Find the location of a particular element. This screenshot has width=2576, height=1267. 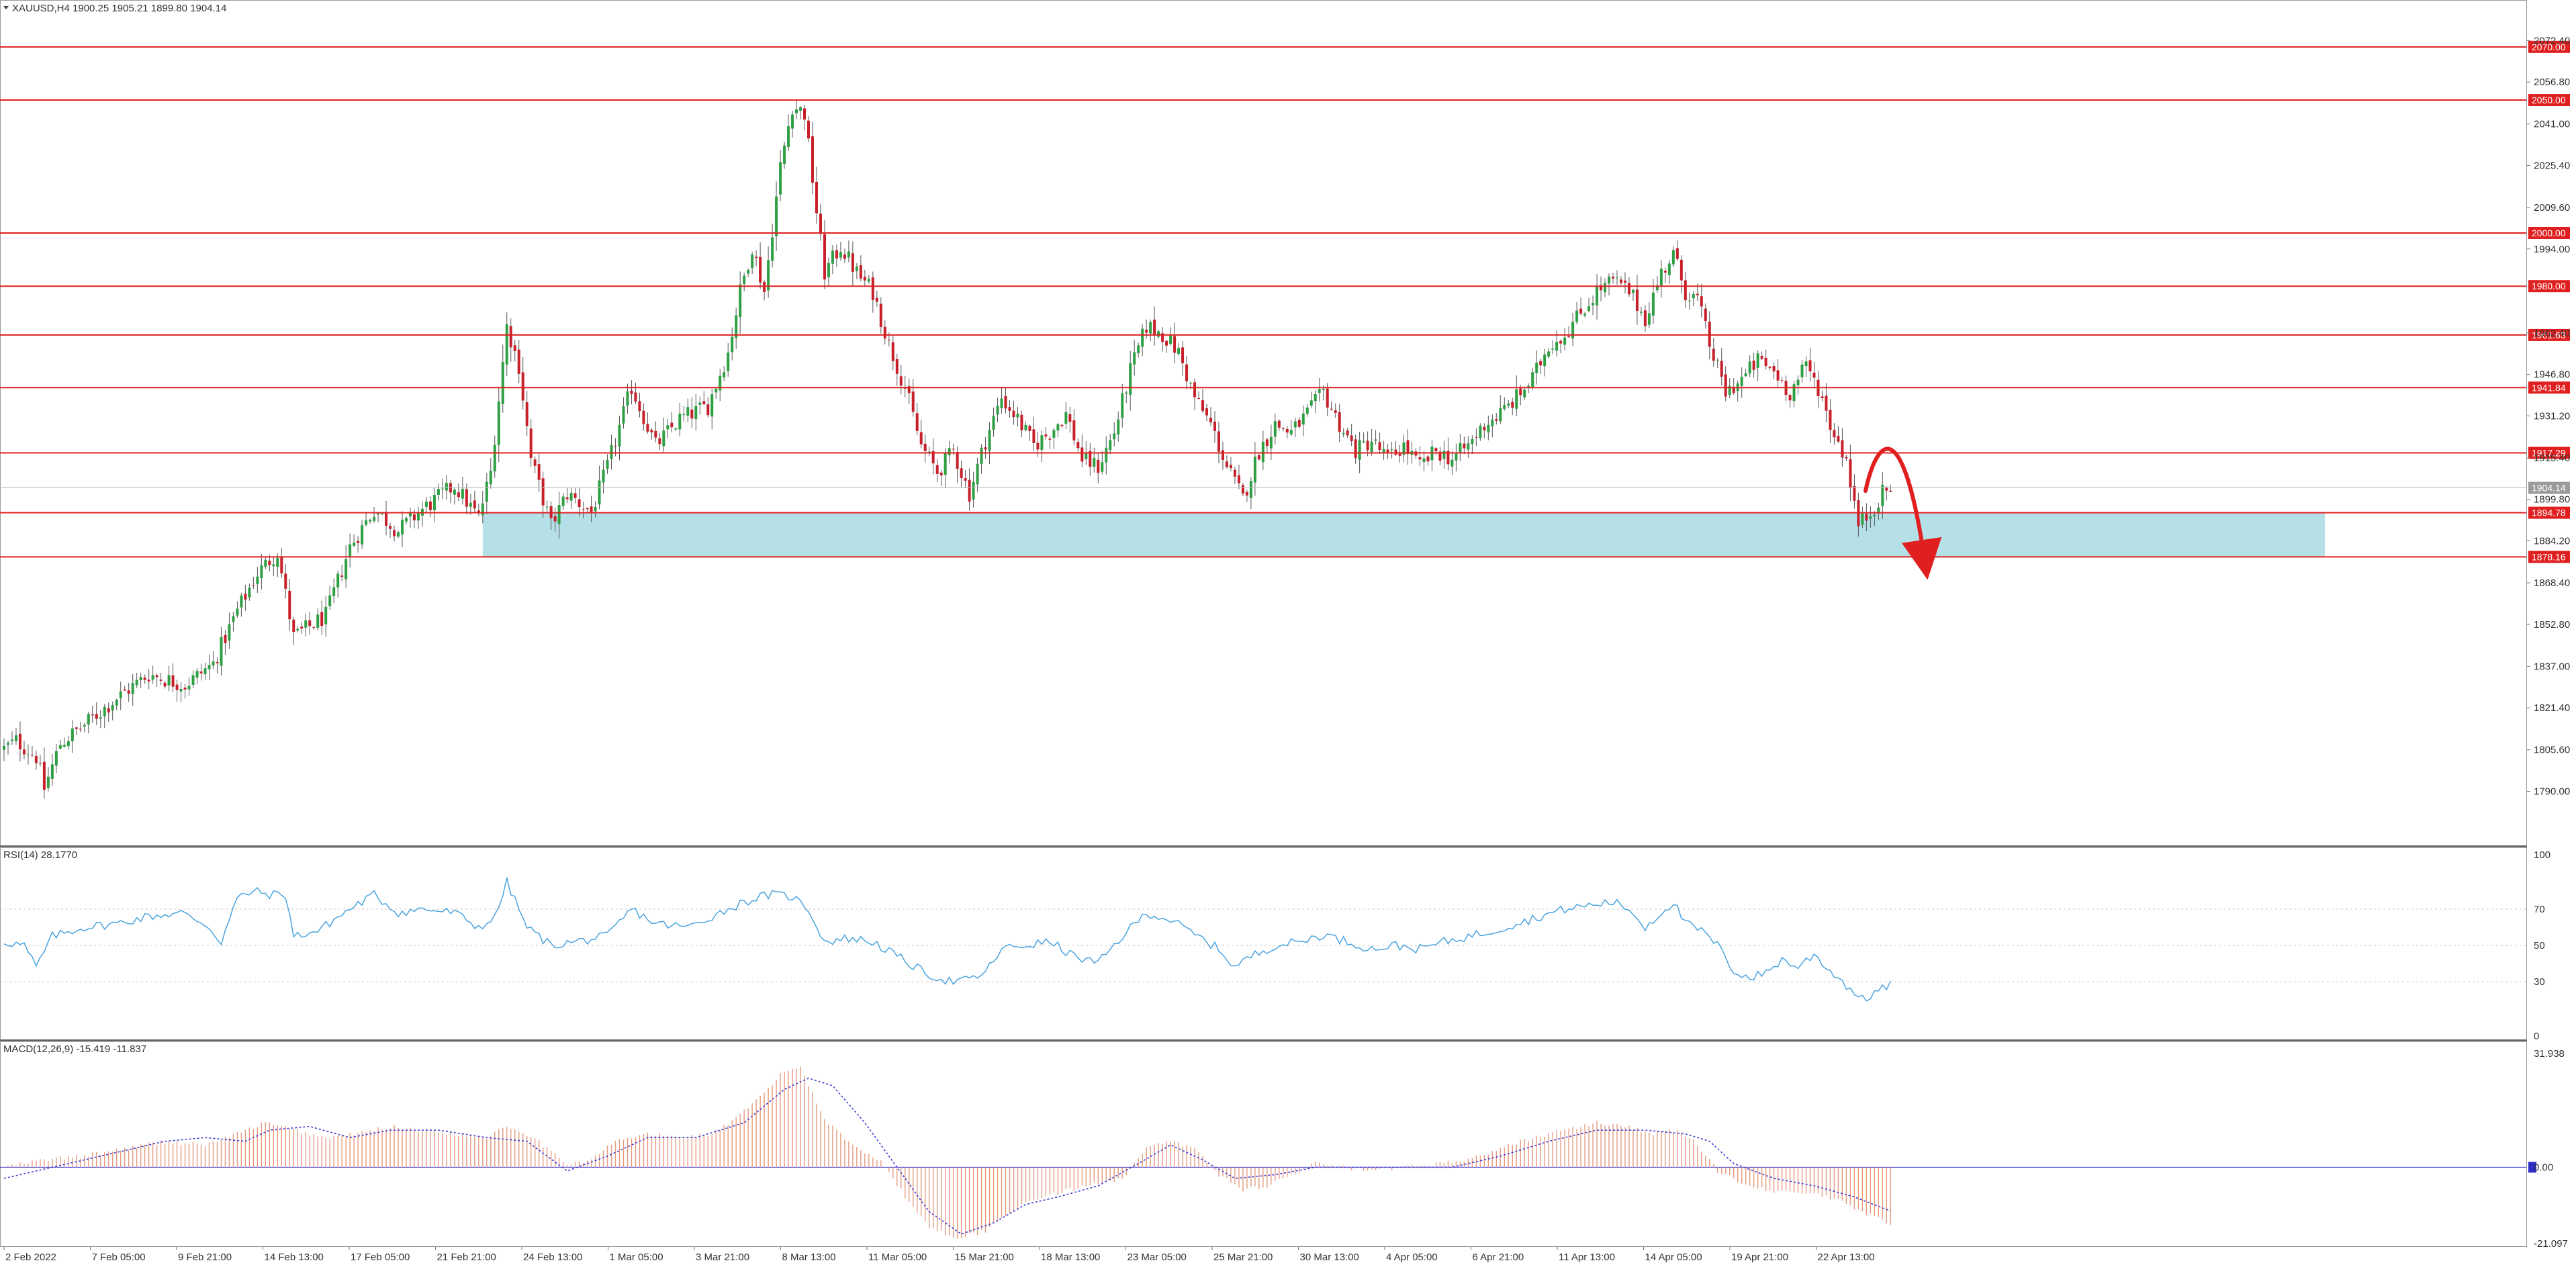

time-tick-label: 14 Feb 13:00 is located at coordinates (294, 1257).